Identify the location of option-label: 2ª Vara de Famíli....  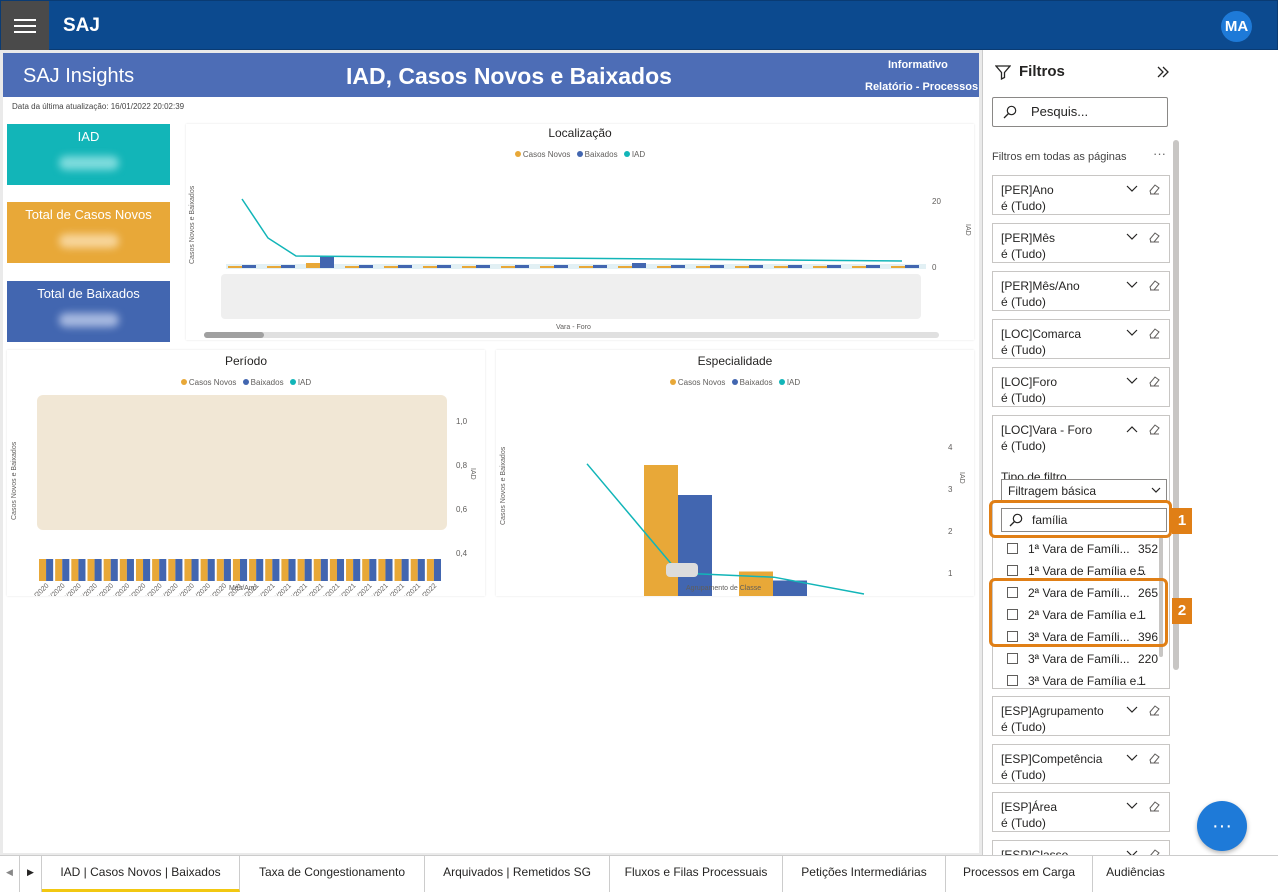
(1079, 593).